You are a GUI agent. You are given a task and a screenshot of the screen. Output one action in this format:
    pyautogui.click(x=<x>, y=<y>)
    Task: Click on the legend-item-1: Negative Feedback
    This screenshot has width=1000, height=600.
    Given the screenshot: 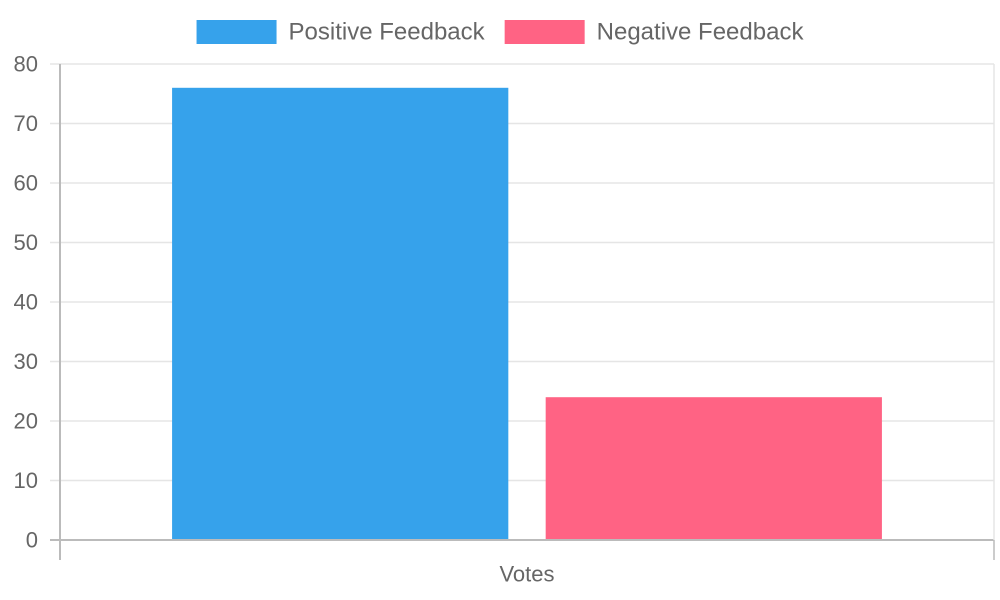 What is the action you would take?
    pyautogui.click(x=654, y=32)
    